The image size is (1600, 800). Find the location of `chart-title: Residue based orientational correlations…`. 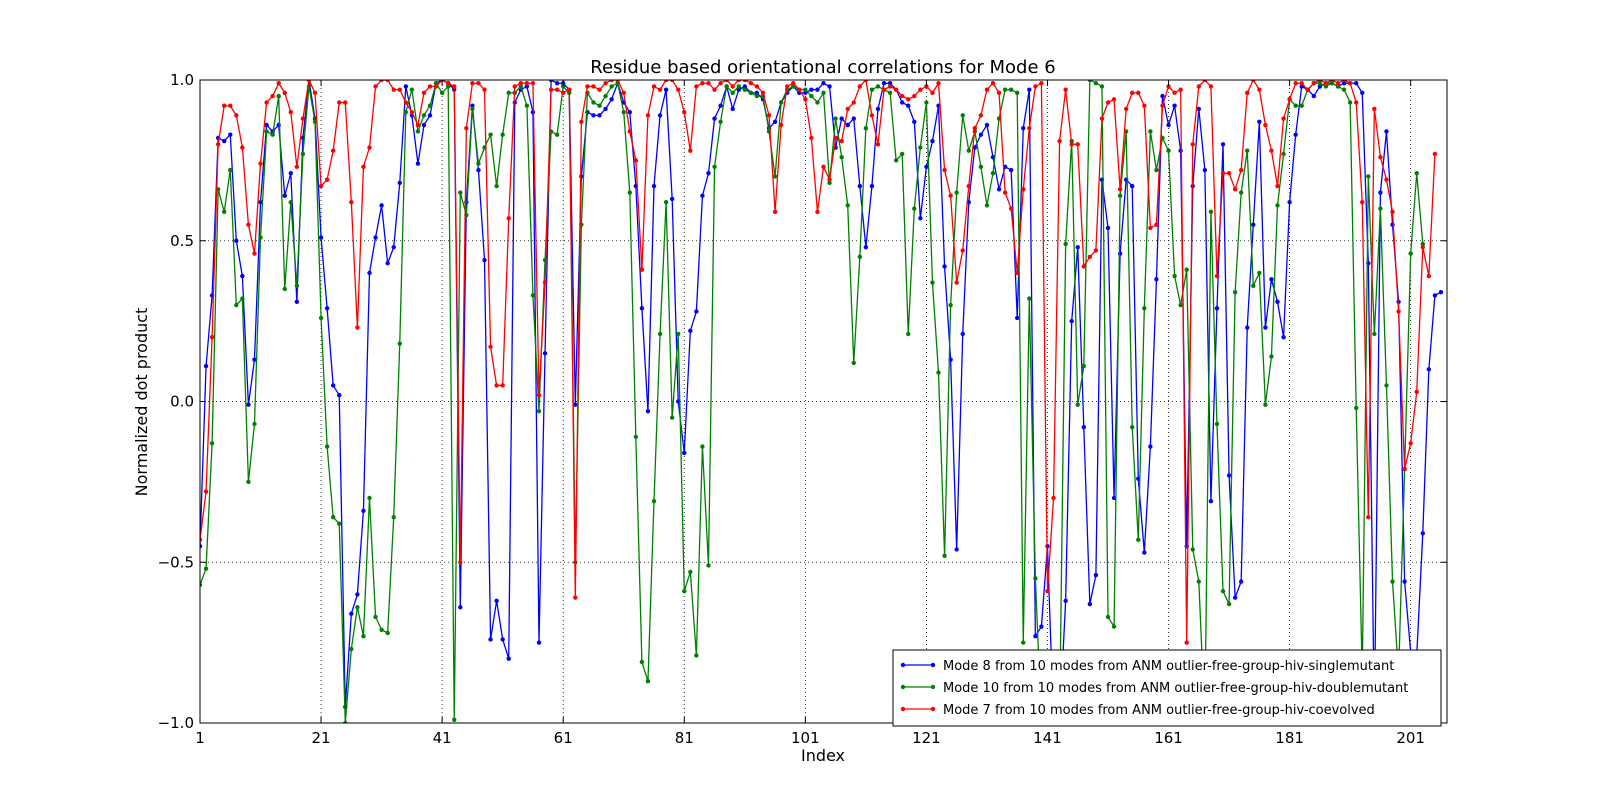

chart-title: Residue based orientational correlations… is located at coordinates (822, 67).